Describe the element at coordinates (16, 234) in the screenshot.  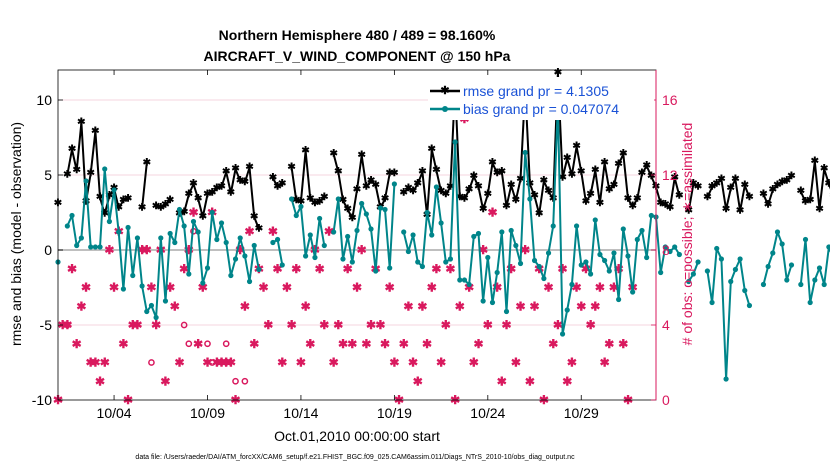
I see `y-axis-label: rmse and bias (model - observation)` at that location.